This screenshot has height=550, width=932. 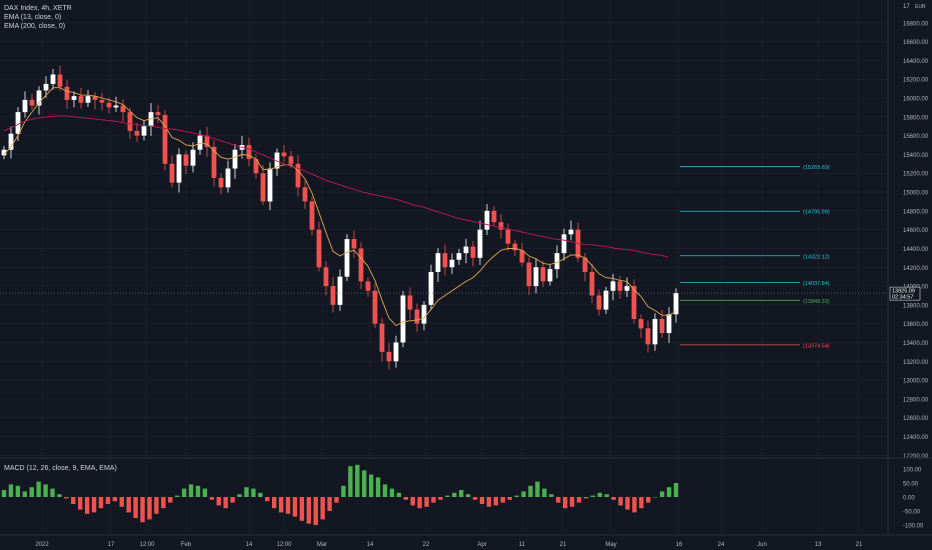 I want to click on y-tick-label: 16600.00, so click(x=916, y=43).